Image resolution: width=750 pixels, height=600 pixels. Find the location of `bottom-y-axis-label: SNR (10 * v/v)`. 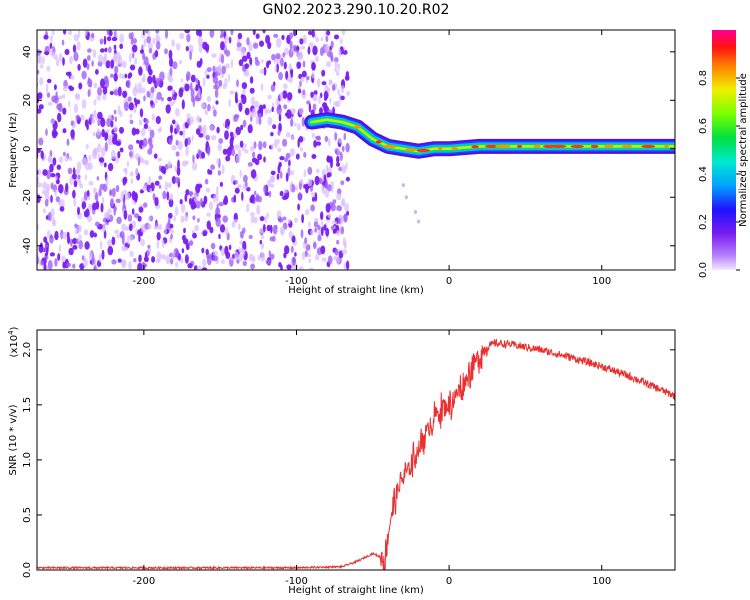

bottom-y-axis-label: SNR (10 * v/v) is located at coordinates (13, 439).